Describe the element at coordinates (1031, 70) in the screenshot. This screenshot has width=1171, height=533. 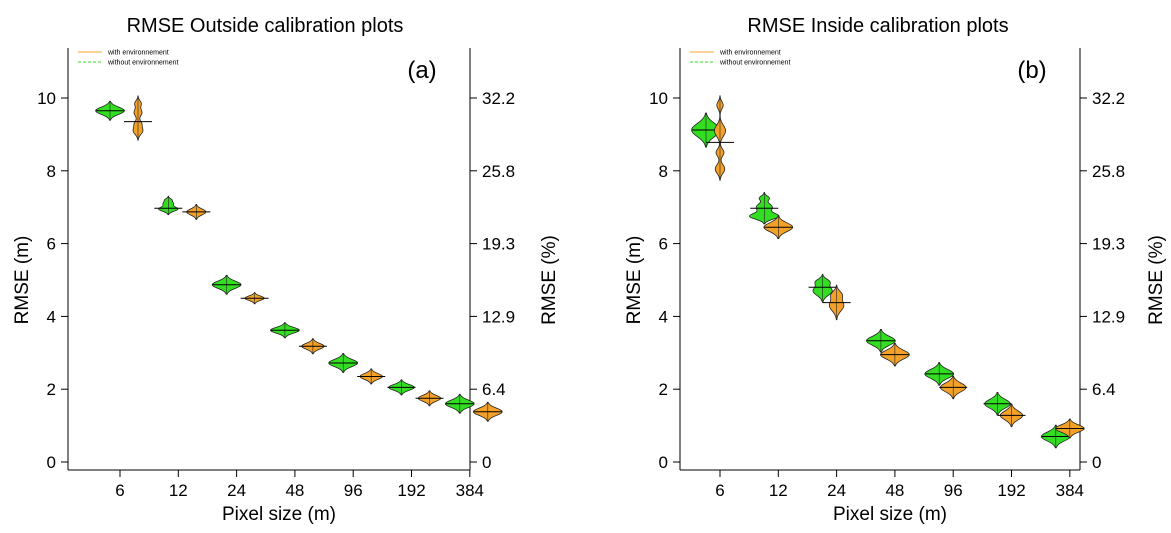
I see `panel-letter: (b)` at that location.